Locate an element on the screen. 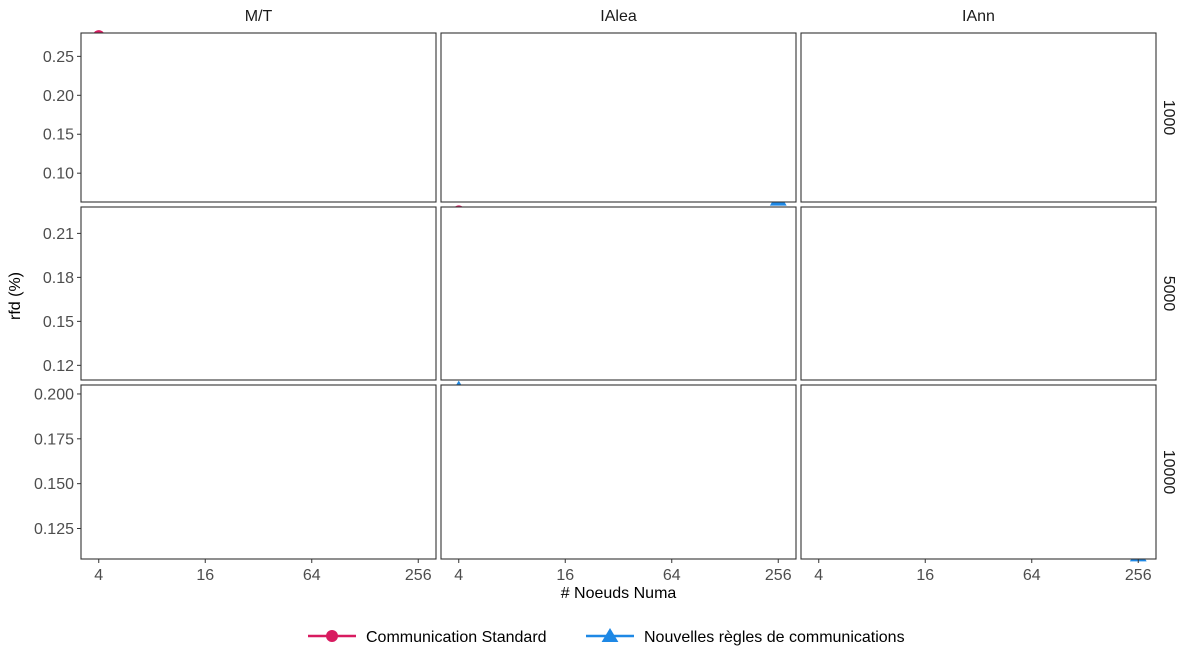 Image resolution: width=1179 pixels, height=650 pixels. y-tick-label: 0.200 is located at coordinates (54, 394).